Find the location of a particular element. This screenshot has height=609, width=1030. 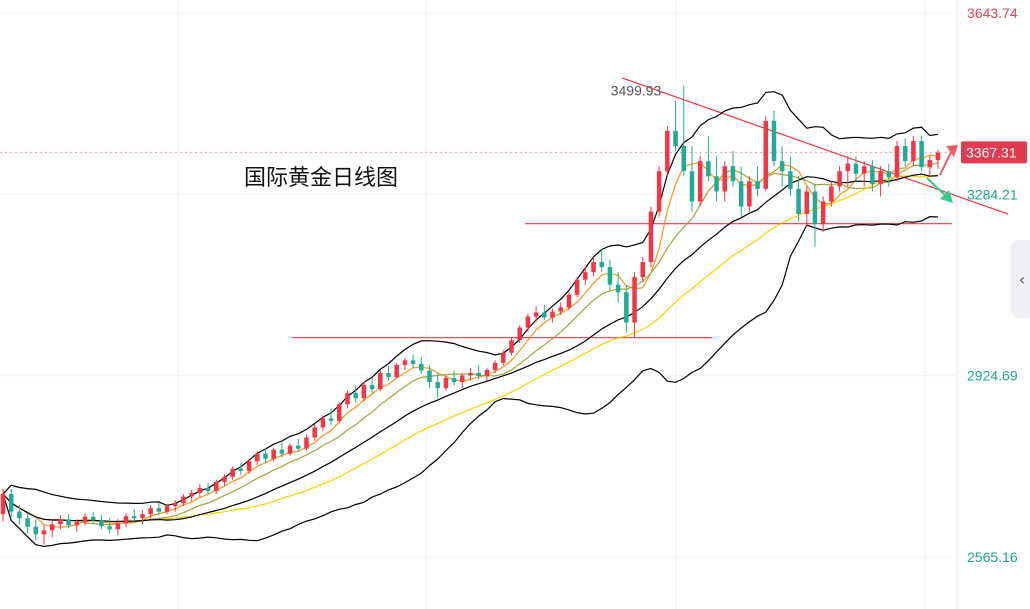

up-arrow-icon is located at coordinates (952, 151).